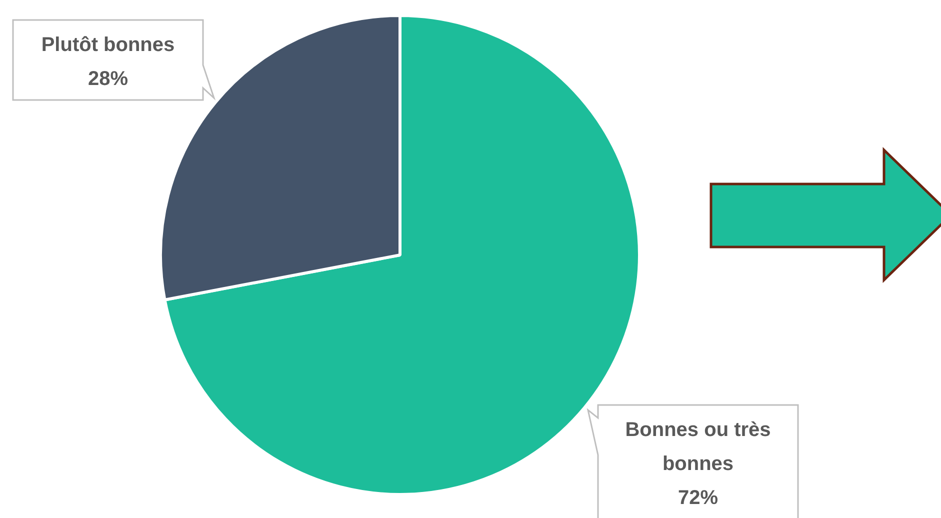  What do you see at coordinates (698, 447) in the screenshot?
I see `slice-label: Bonnes ou très bonnes` at bounding box center [698, 447].